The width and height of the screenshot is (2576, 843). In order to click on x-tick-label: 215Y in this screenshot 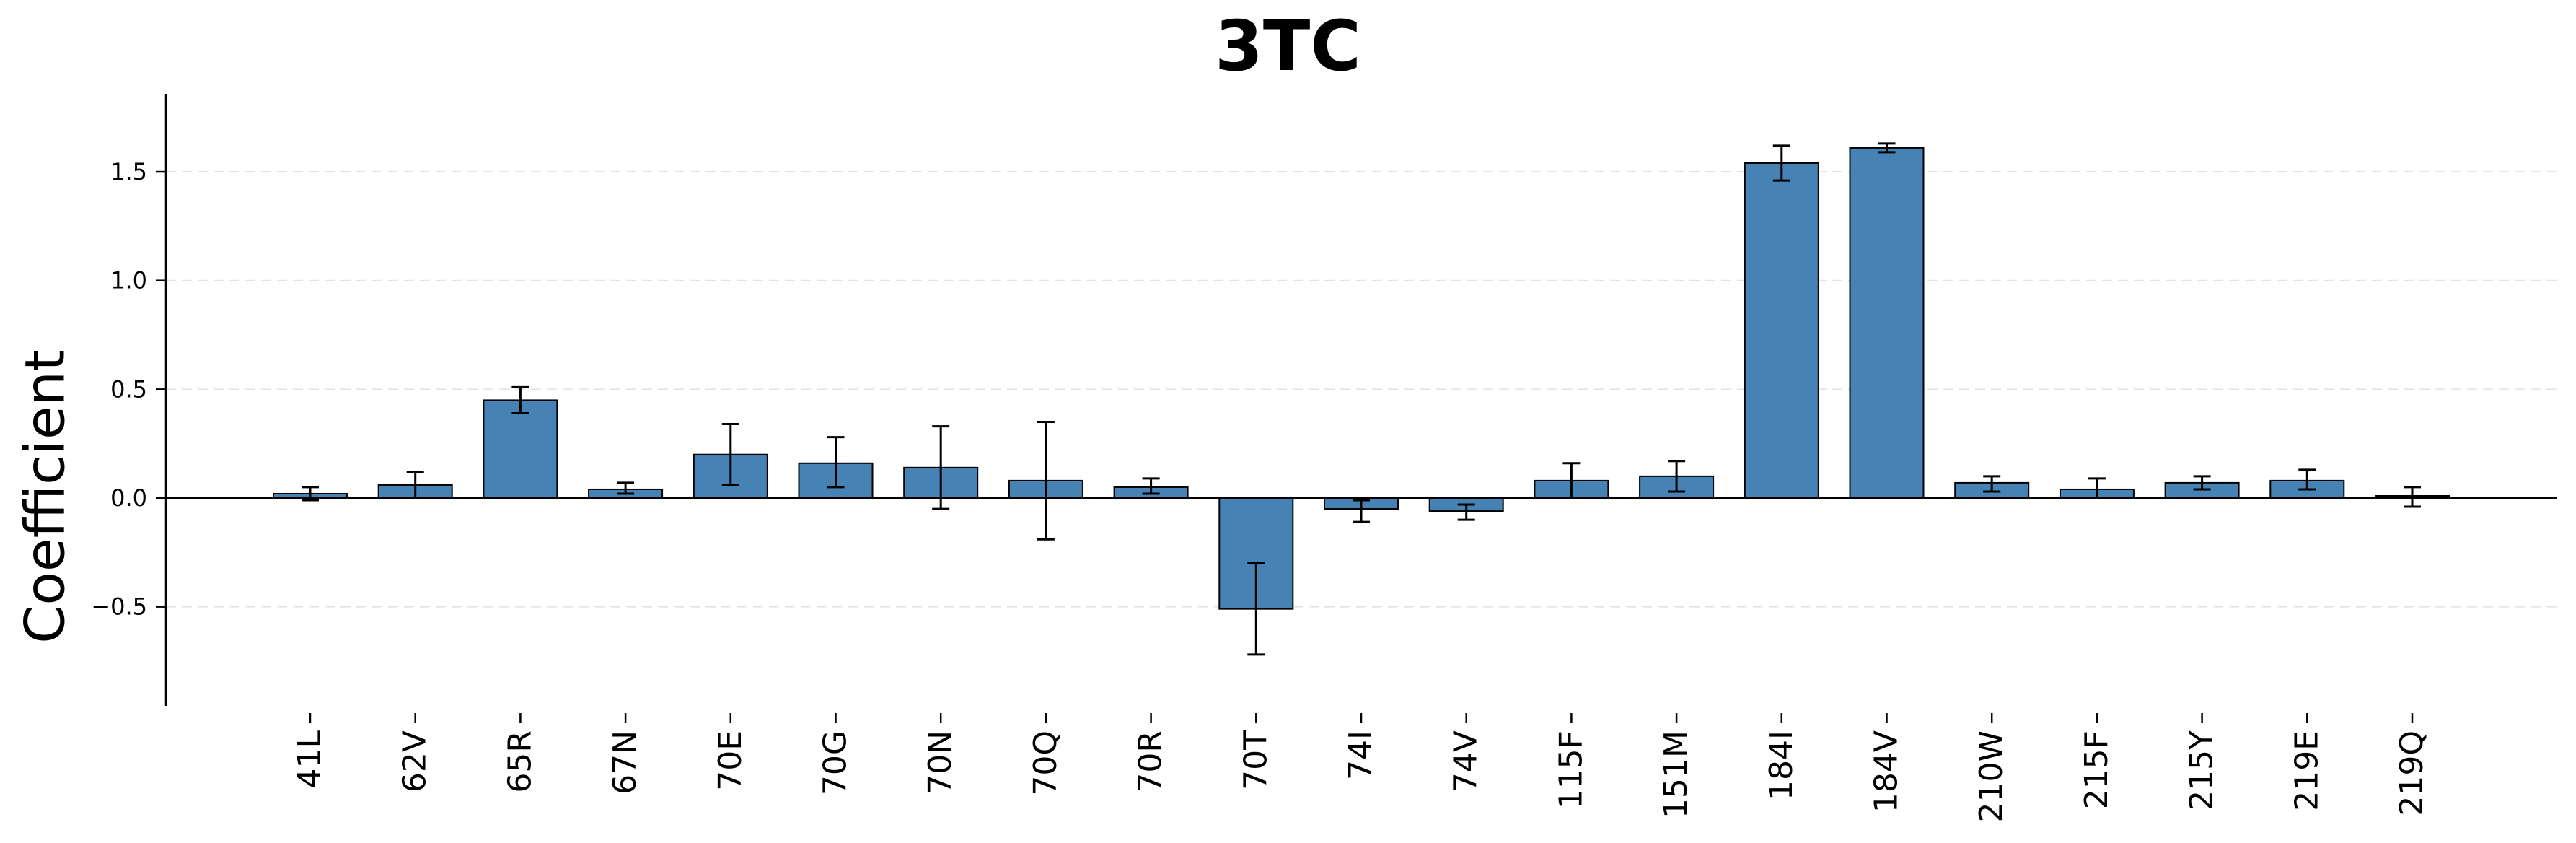, I will do `click(2202, 771)`.